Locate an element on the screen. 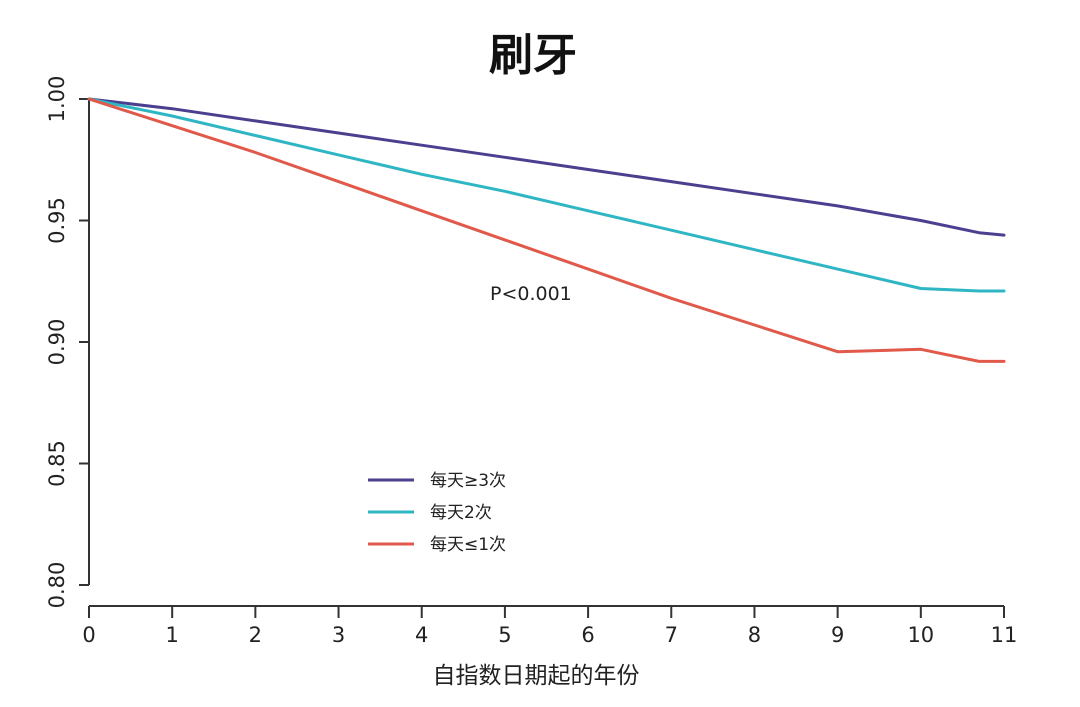 The height and width of the screenshot is (707, 1080). legend-label: 每天≥3次 is located at coordinates (468, 481).